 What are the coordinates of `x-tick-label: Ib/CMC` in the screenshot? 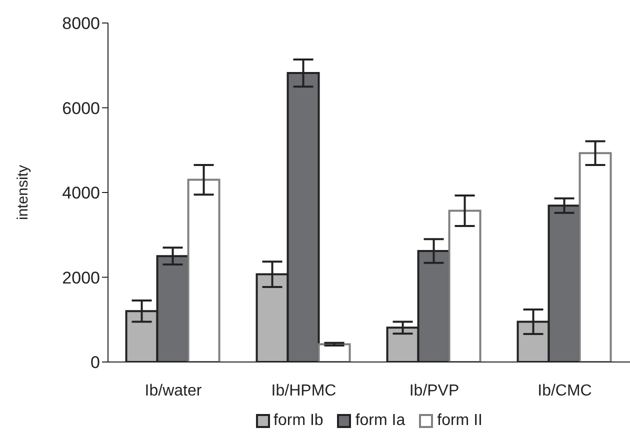 It's located at (565, 391).